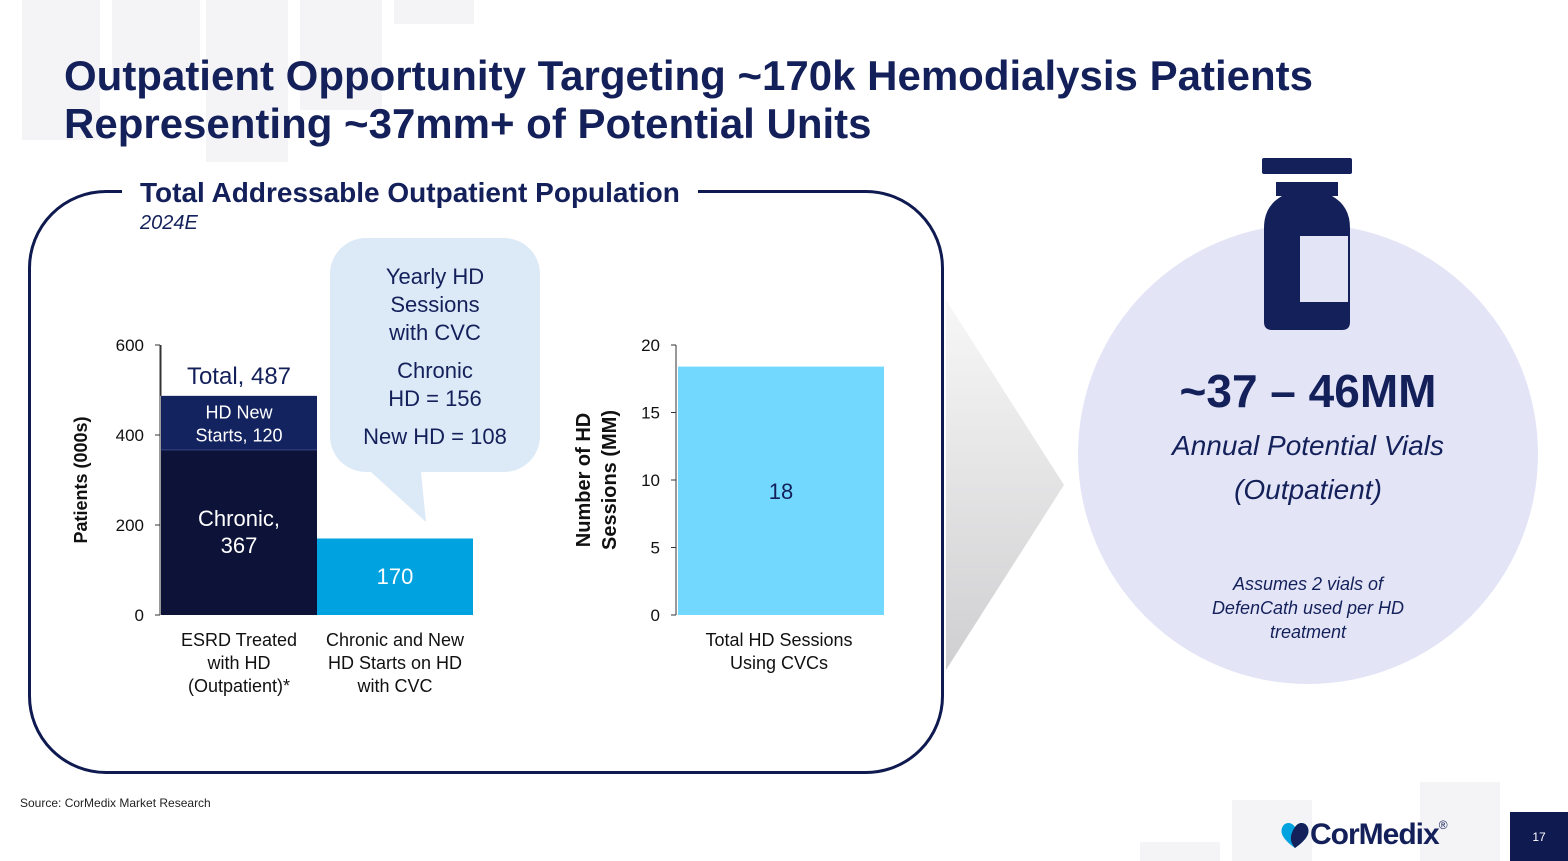 This screenshot has height=861, width=1568. What do you see at coordinates (1308, 391) in the screenshot?
I see `vials-range: ~37 – 46MM` at bounding box center [1308, 391].